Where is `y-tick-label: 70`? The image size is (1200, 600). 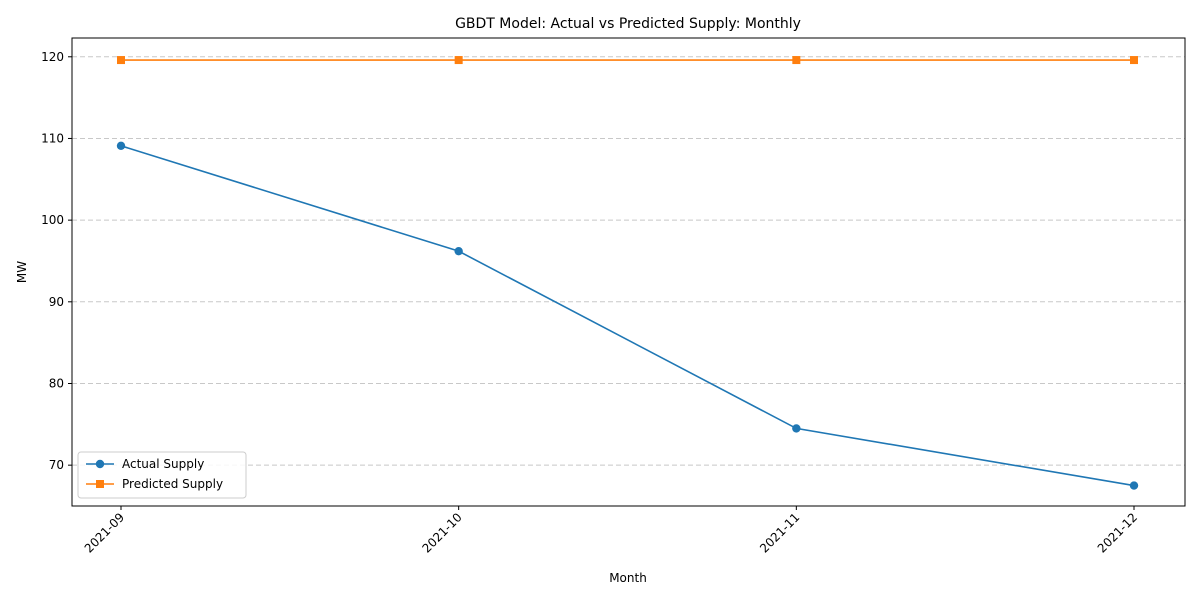 y-tick-label: 70 is located at coordinates (56, 465).